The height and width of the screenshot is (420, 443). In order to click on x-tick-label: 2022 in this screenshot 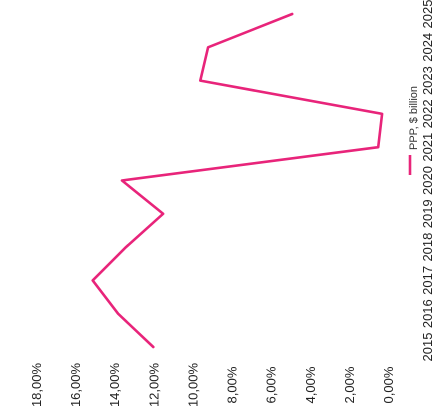, I will do `click(427, 113)`.